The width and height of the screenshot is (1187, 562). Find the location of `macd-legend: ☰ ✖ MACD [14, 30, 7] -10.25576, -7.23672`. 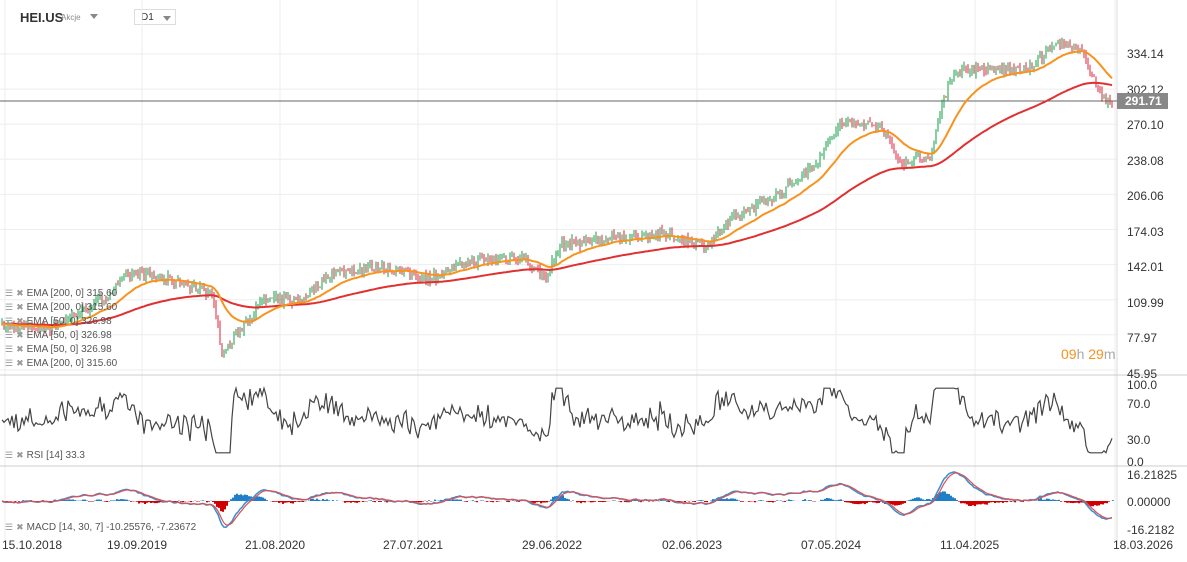

macd-legend: ☰ ✖ MACD [14, 30, 7] -10.25576, -7.23672 is located at coordinates (101, 527).